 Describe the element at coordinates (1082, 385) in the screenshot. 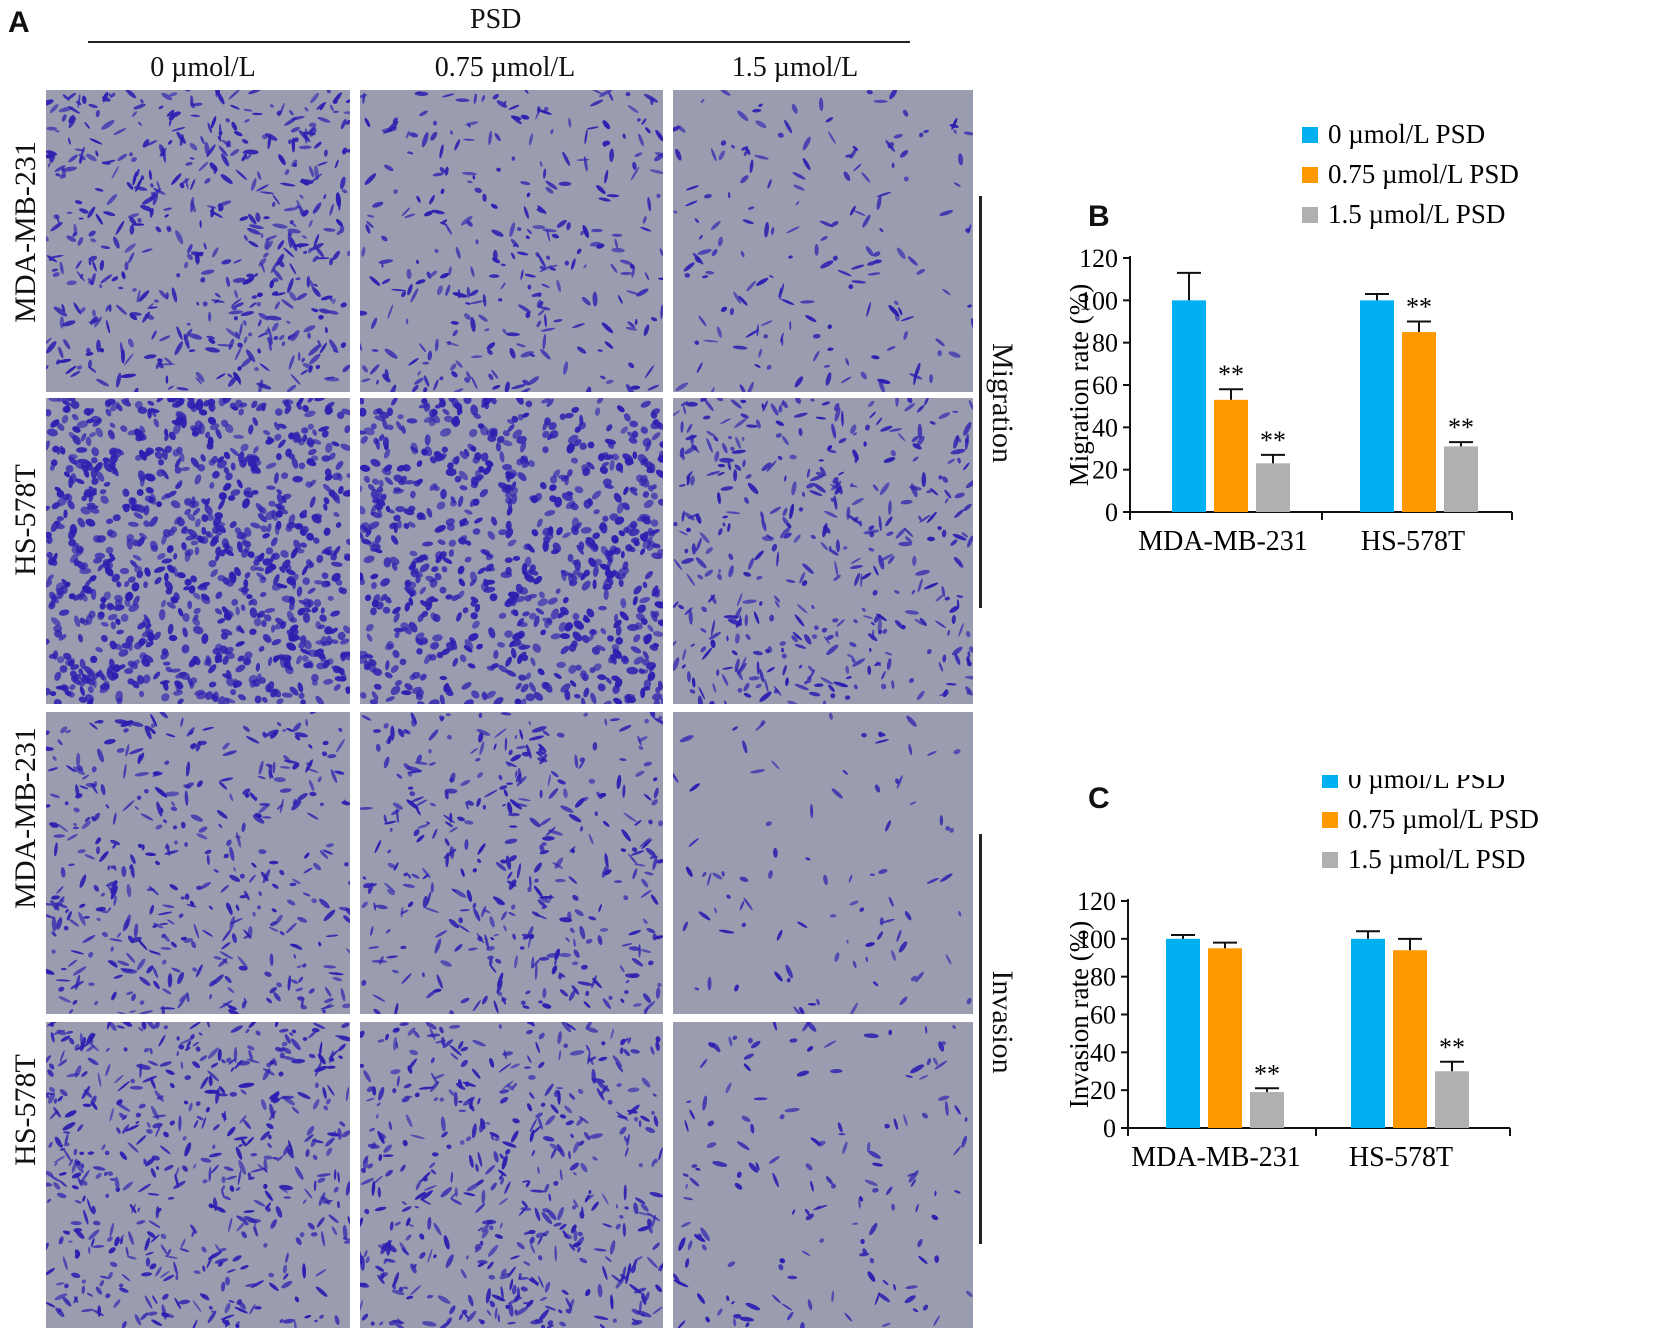

I see `y-axis-label: Migration rate (%)` at that location.